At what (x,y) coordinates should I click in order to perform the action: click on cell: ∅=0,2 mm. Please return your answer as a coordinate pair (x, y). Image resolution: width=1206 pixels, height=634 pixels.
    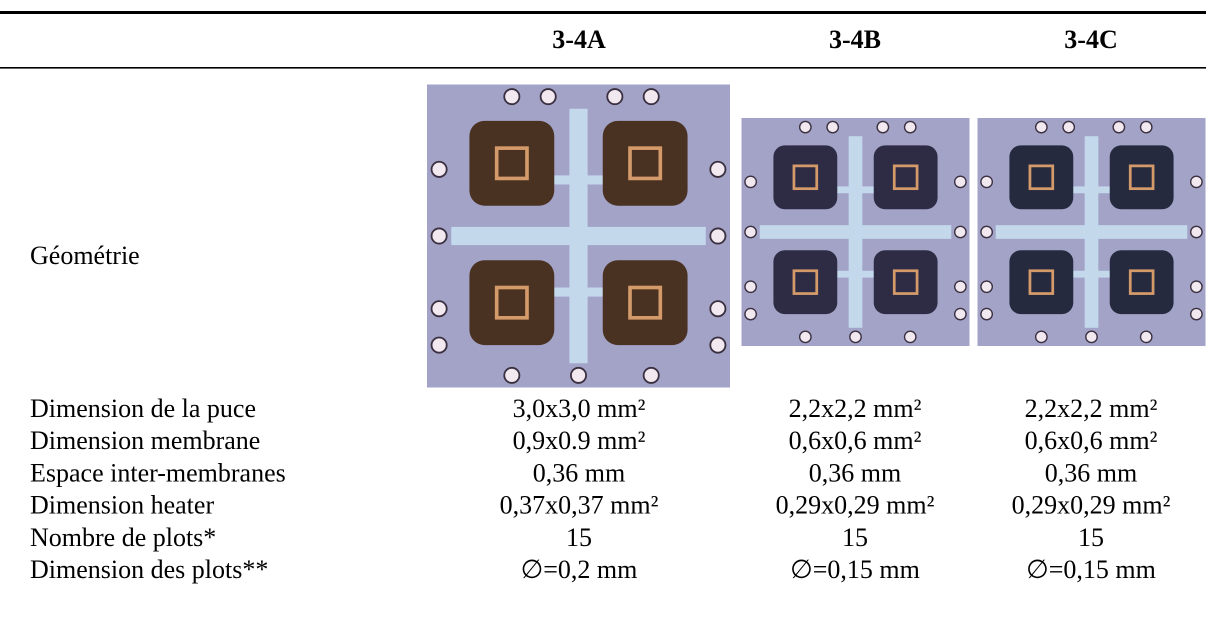
    Looking at the image, I should click on (579, 569).